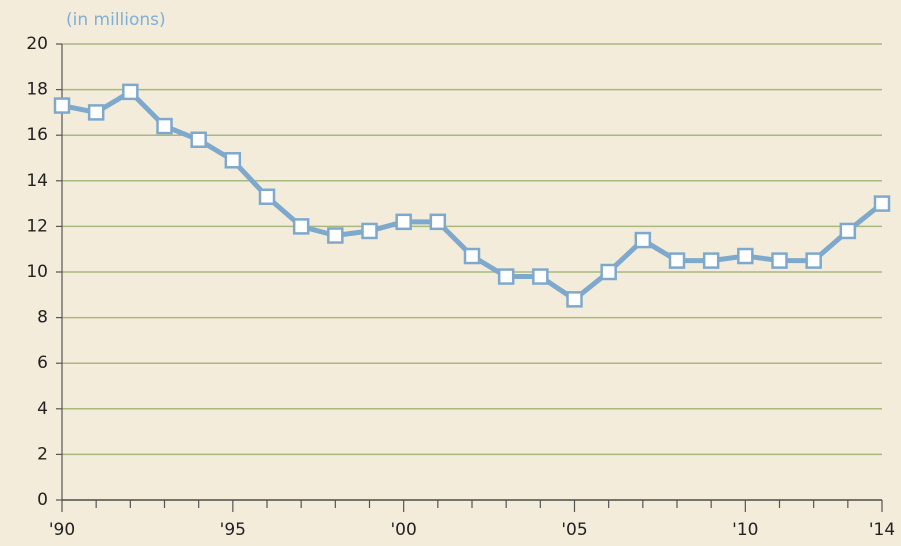  I want to click on x-tick-label: '90, so click(62, 530).